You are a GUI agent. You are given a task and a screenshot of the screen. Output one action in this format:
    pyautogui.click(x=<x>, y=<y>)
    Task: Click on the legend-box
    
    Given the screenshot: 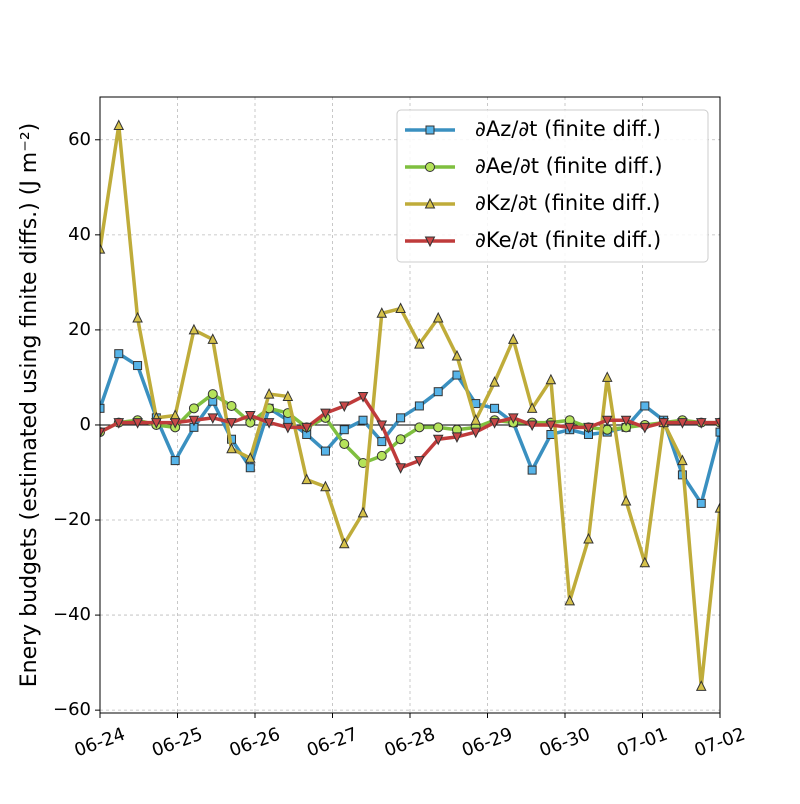 What is the action you would take?
    pyautogui.click(x=552, y=186)
    